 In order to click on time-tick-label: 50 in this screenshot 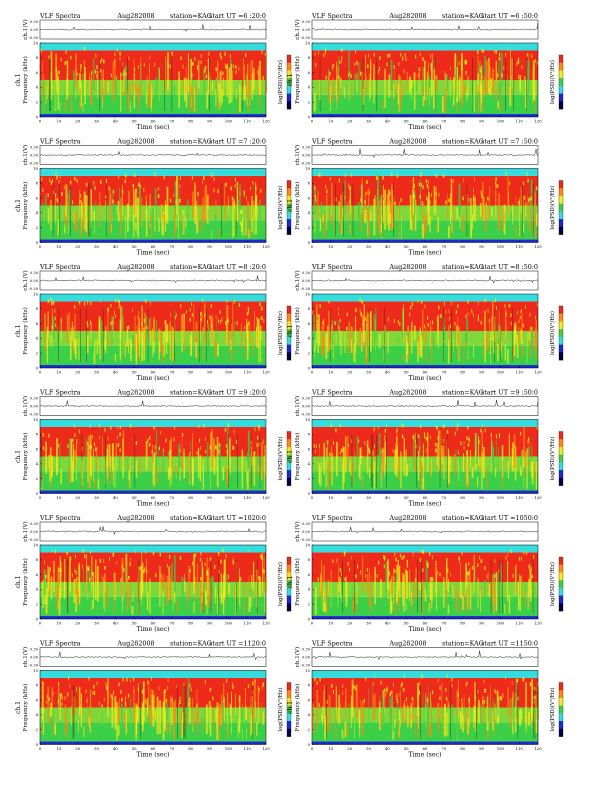, I will do `click(406, 497)`.